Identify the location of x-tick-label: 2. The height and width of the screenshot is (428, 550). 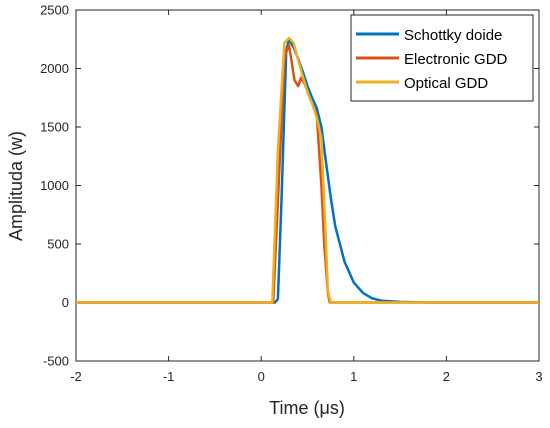
(446, 376).